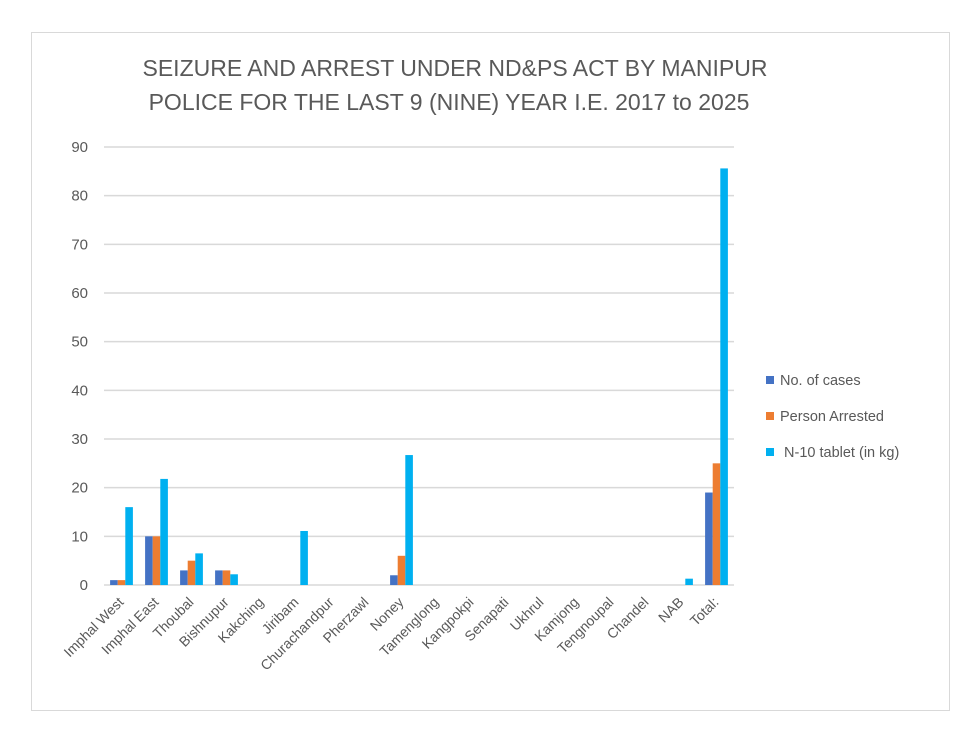 Image resolution: width=975 pixels, height=731 pixels. I want to click on legend-label: Person Arrested, so click(832, 417).